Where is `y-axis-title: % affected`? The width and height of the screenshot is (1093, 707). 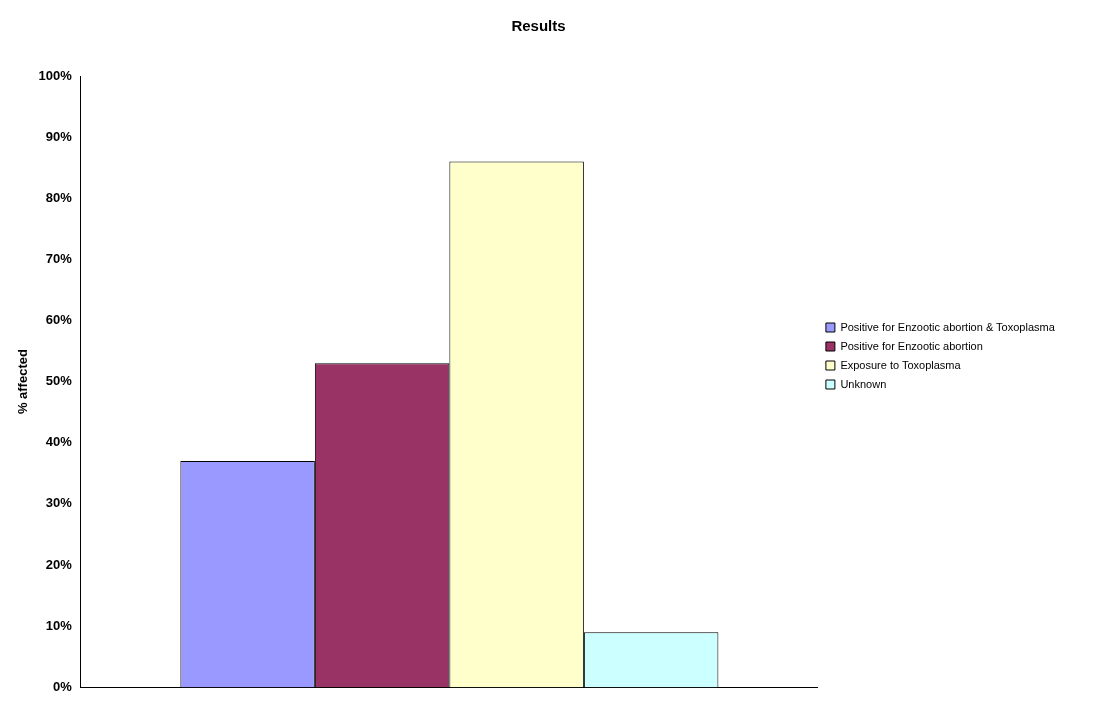 y-axis-title: % affected is located at coordinates (23, 382).